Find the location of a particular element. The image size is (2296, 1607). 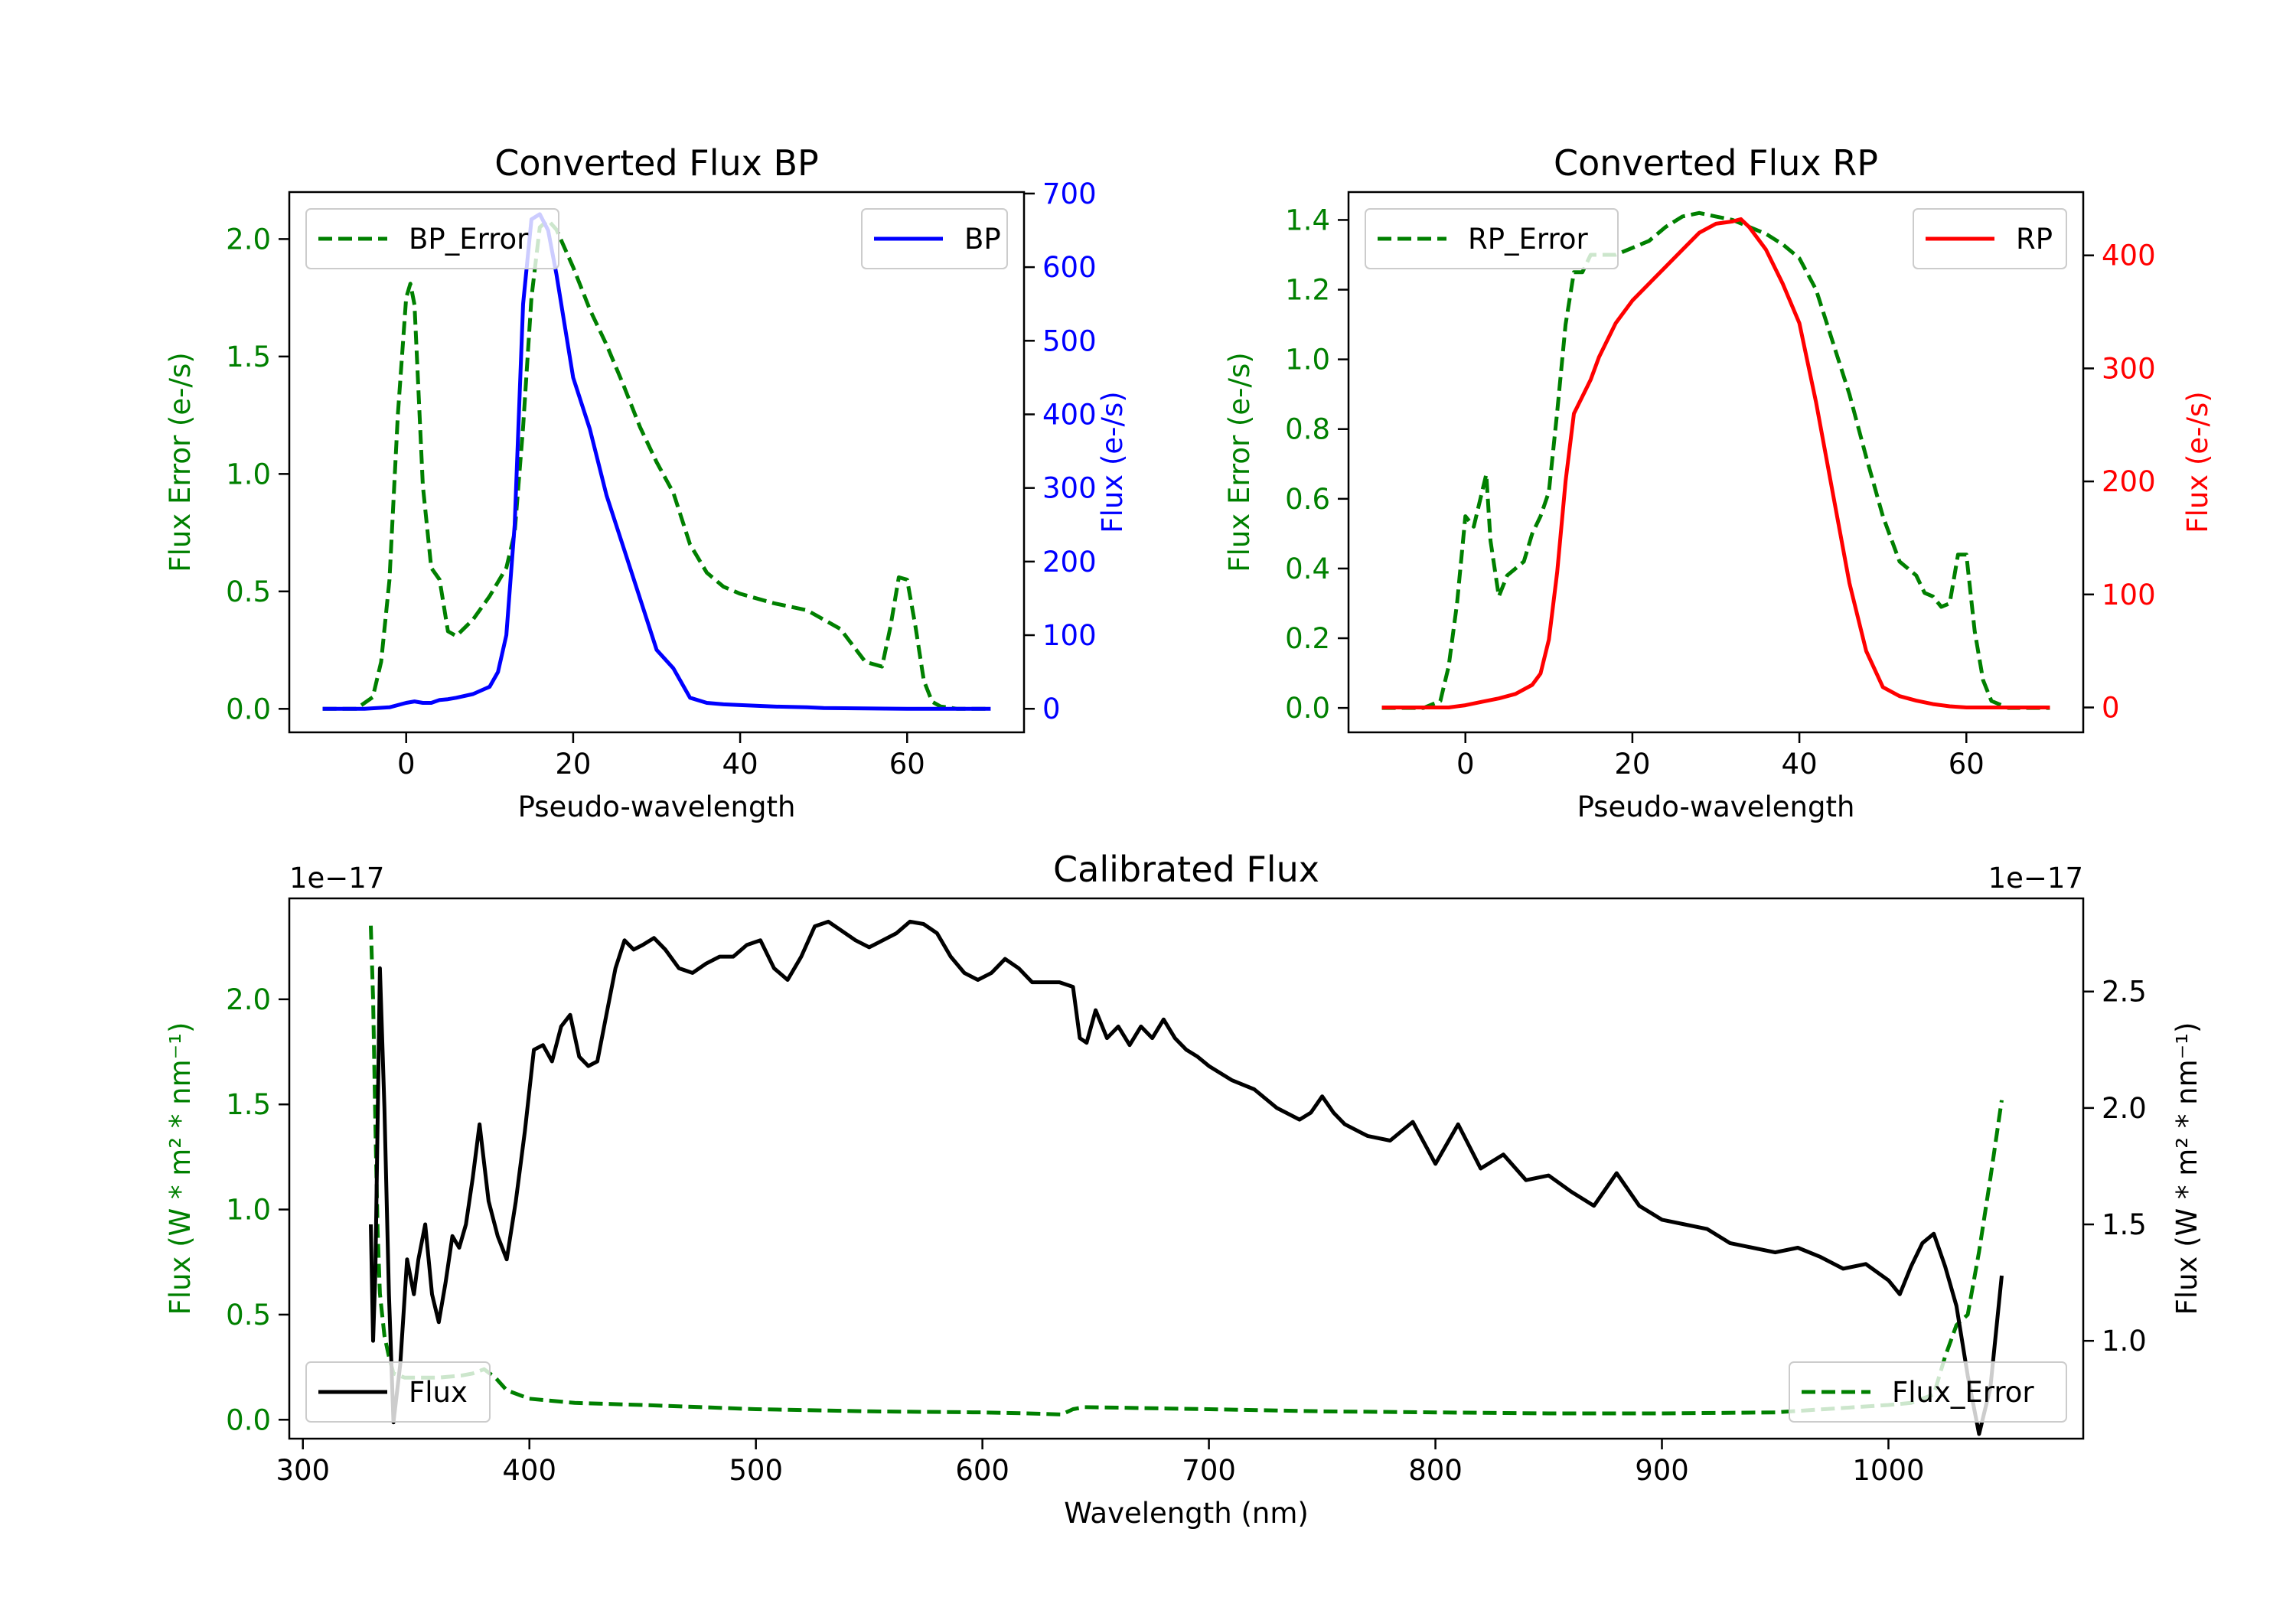

y-right-tick-label: 700 is located at coordinates (1069, 194).